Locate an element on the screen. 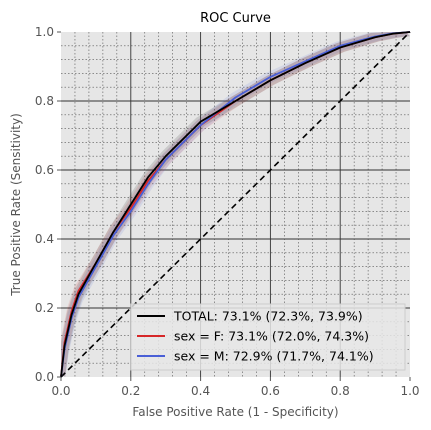  y-tick-label: 0.2 is located at coordinates (44, 308).